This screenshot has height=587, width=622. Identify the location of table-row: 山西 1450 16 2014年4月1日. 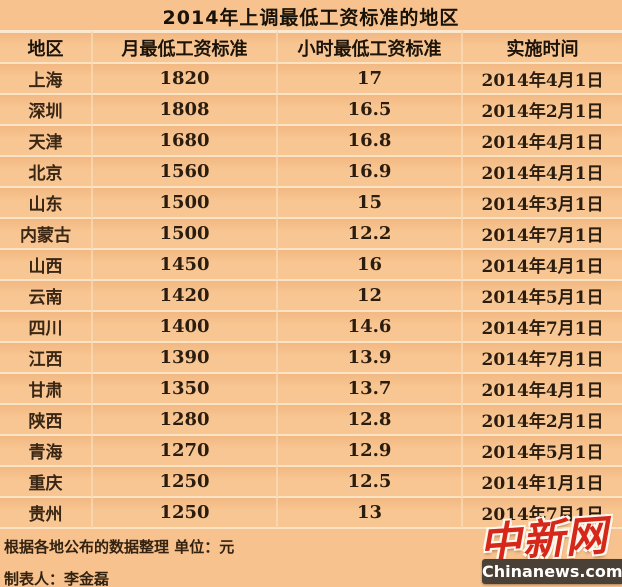
(311, 265).